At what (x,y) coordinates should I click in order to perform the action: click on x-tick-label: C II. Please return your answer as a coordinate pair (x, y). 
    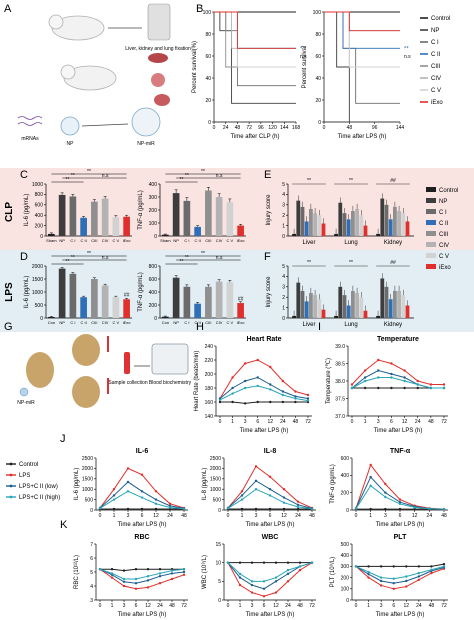
    Looking at the image, I should click on (198, 240).